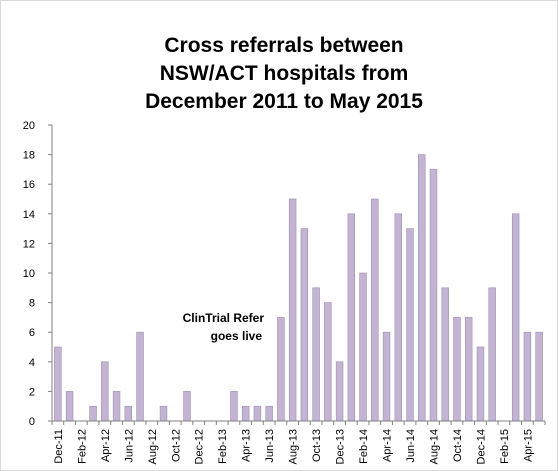  I want to click on x-tick-label-Feb-13: Feb-13, so click(223, 446).